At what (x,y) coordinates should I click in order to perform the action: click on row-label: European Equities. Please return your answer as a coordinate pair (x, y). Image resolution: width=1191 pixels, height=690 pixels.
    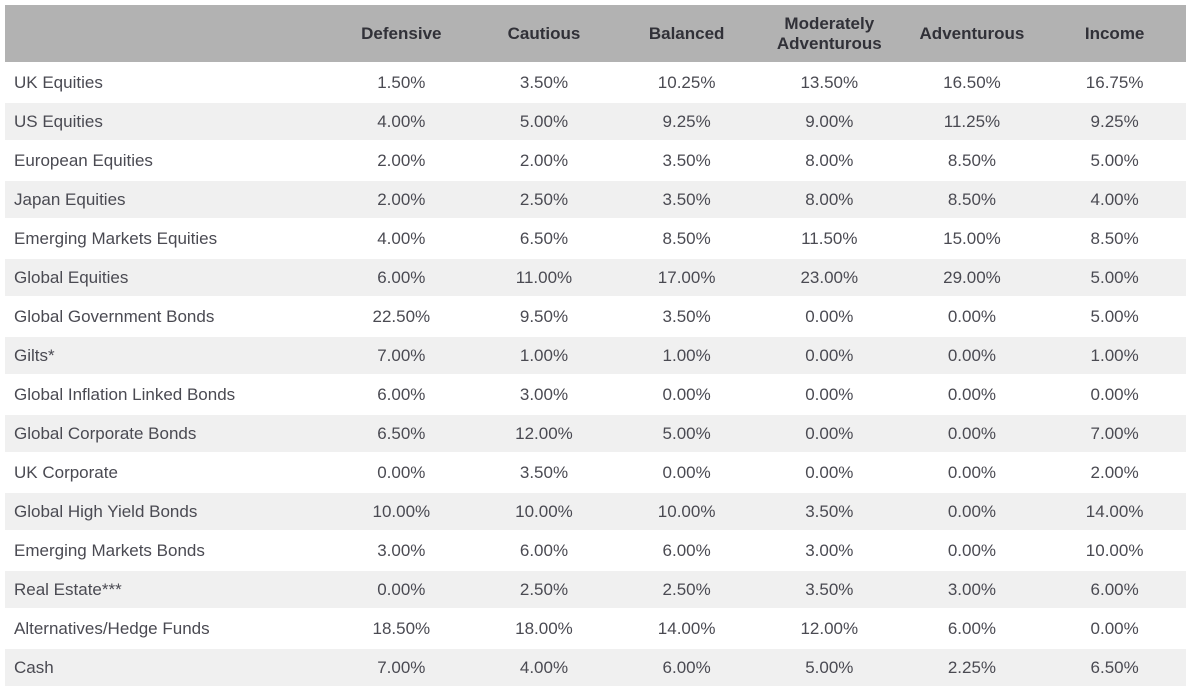
    Looking at the image, I should click on (167, 161).